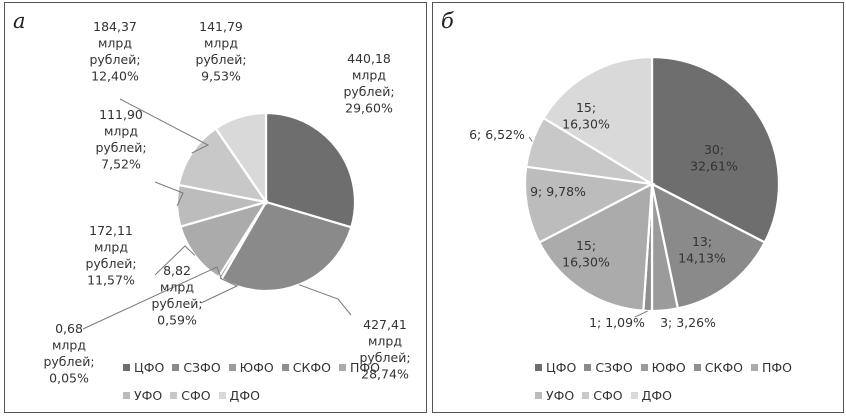 The width and height of the screenshot is (846, 417). What do you see at coordinates (714, 158) in the screenshot?
I see `slice-label-ЦФО: 30; 32,61%` at bounding box center [714, 158].